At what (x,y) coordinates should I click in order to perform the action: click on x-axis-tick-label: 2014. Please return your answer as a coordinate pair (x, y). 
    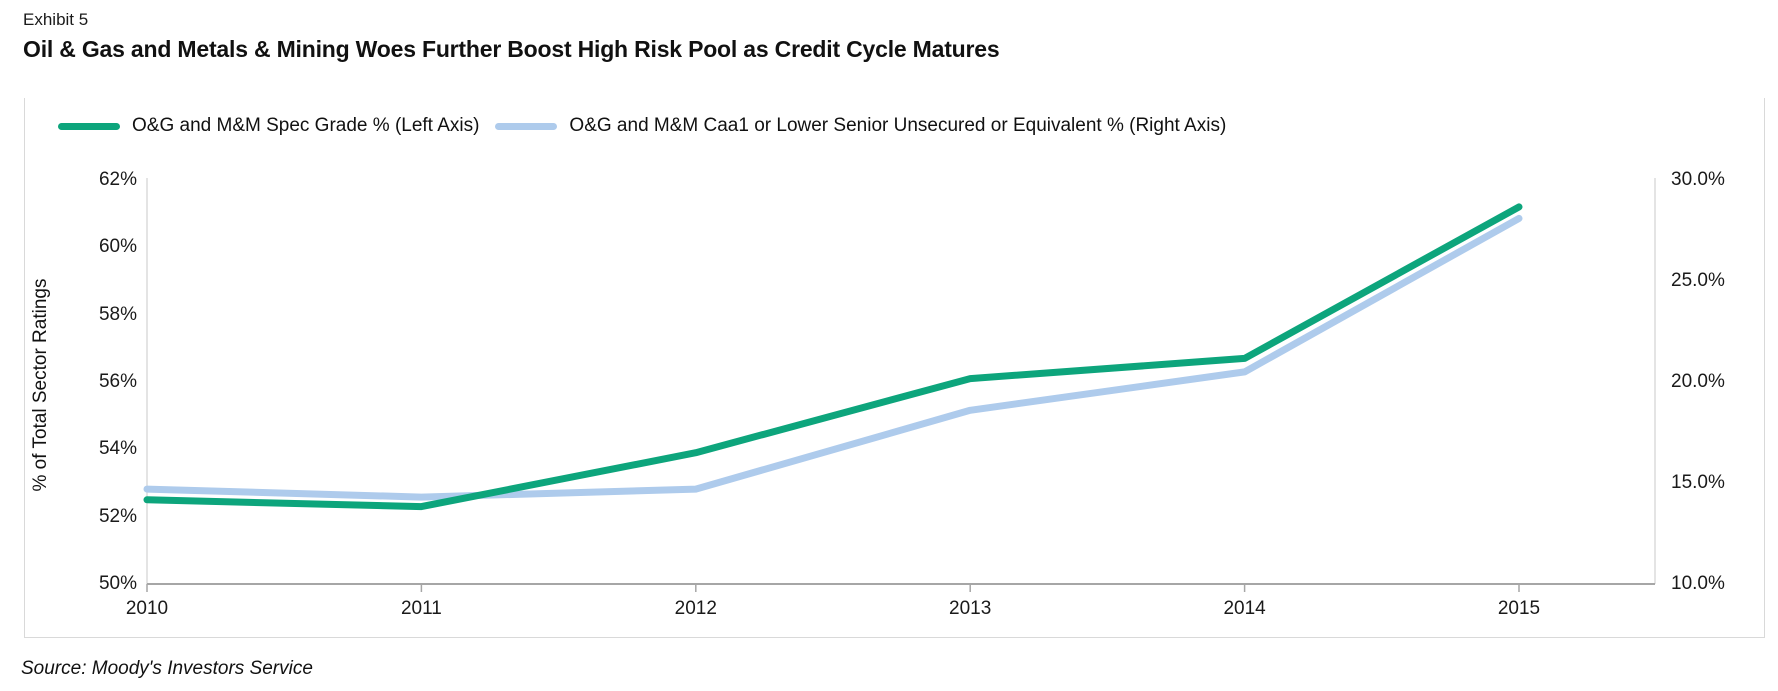
    Looking at the image, I should click on (1244, 608).